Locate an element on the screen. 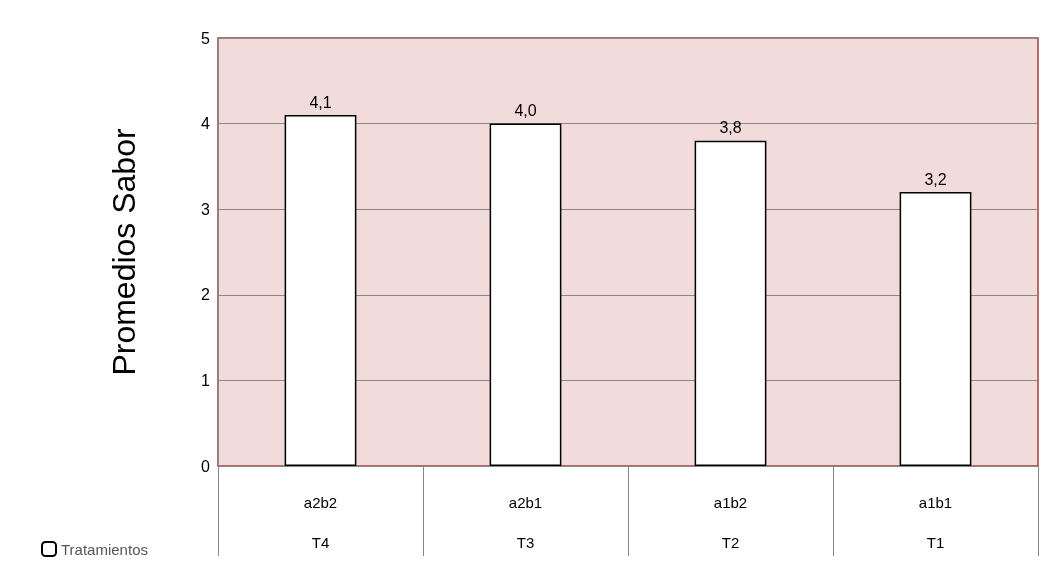 This screenshot has width=1060, height=570. y-tick-label: 1 is located at coordinates (206, 380).